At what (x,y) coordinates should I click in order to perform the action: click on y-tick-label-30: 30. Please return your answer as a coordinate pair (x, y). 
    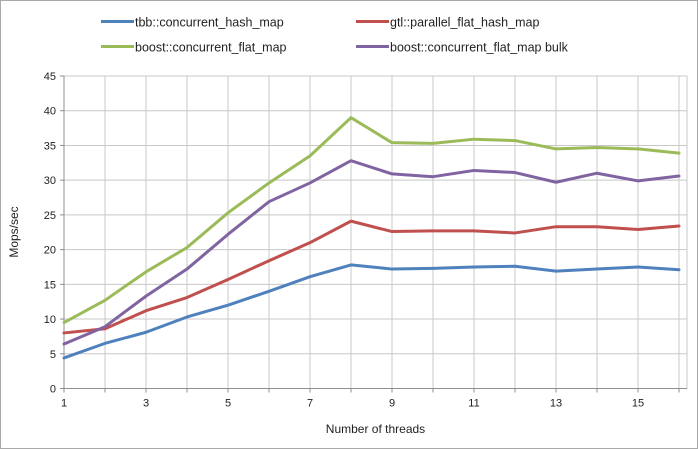
    Looking at the image, I should click on (50, 181).